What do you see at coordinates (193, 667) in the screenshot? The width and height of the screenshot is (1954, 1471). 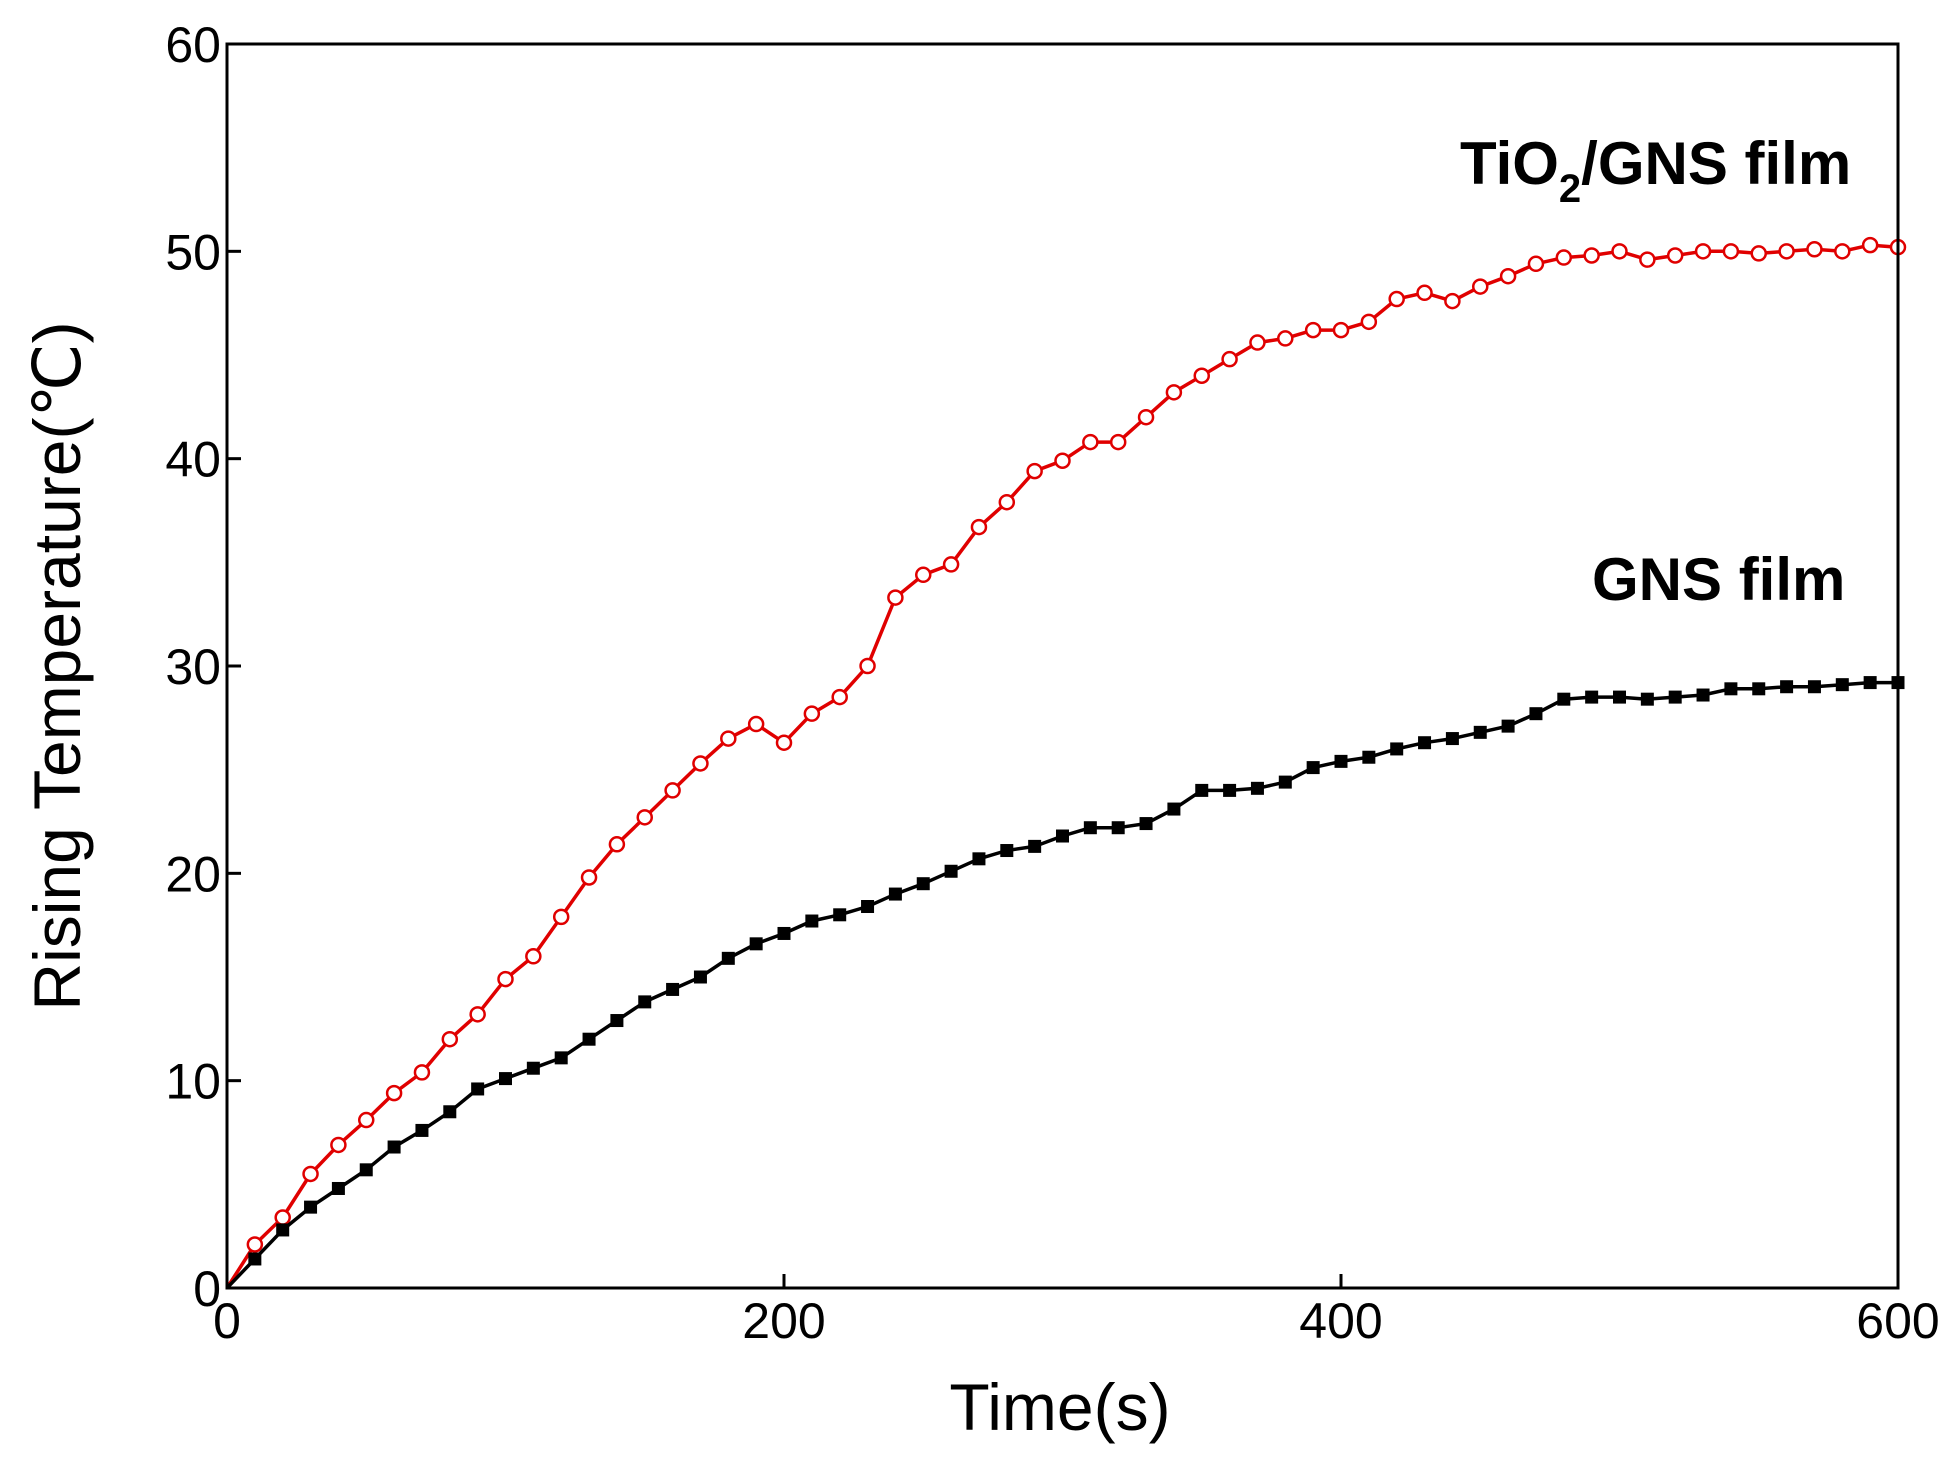 I see `y-tick-label: 30` at bounding box center [193, 667].